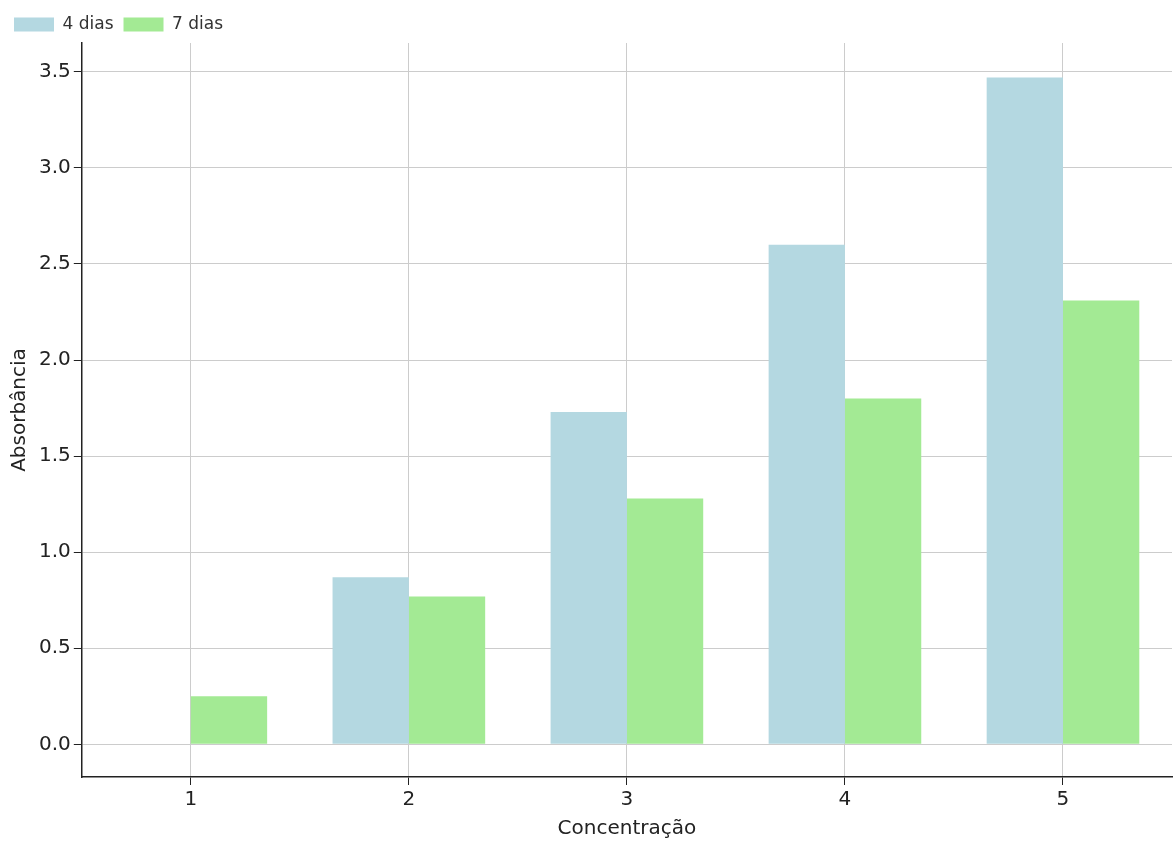 Image resolution: width=1174 pixels, height=845 pixels. Describe the element at coordinates (54, 262) in the screenshot. I see `y-tick-label: 2.5` at that location.